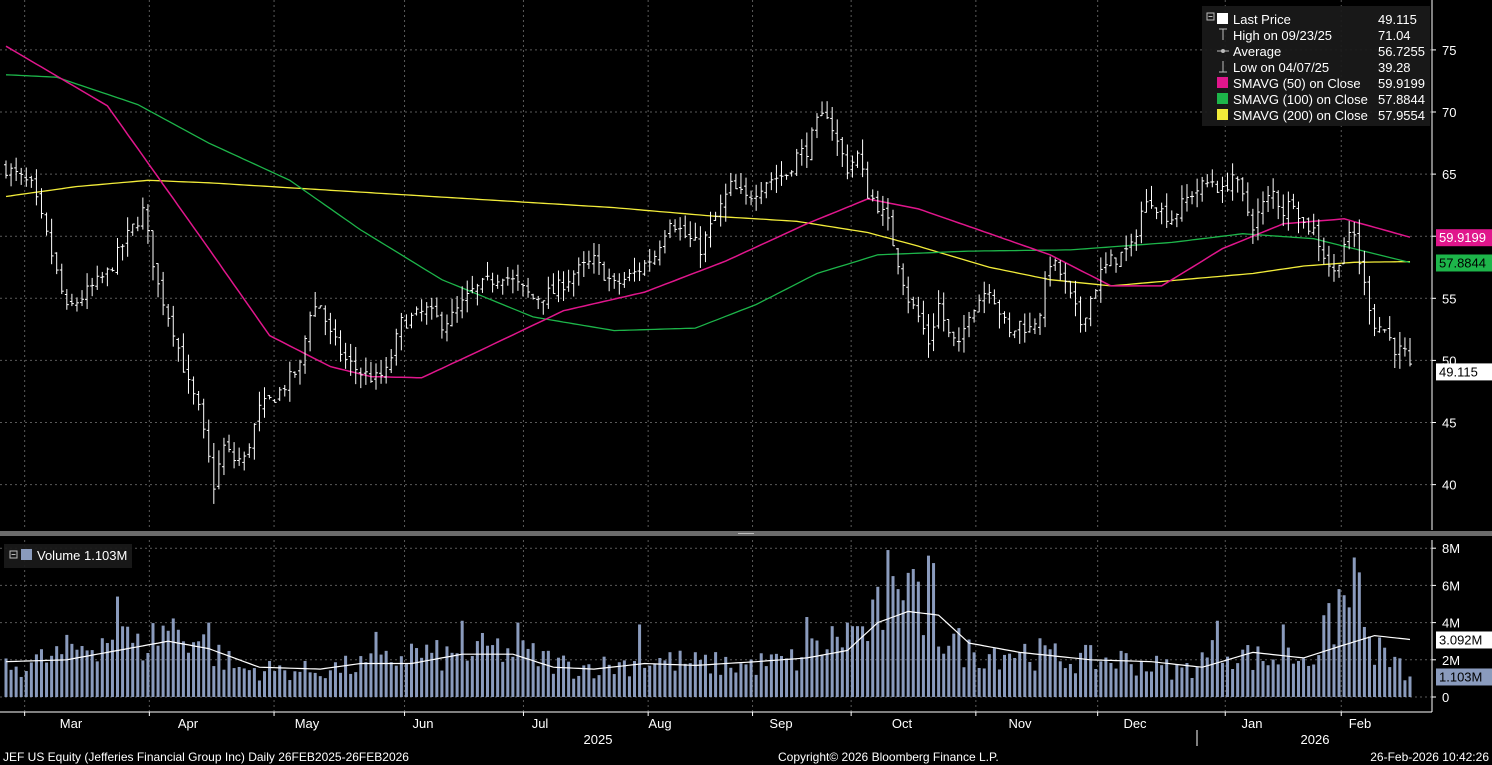  I want to click on price-tag-text: 49.115, so click(1458, 371).